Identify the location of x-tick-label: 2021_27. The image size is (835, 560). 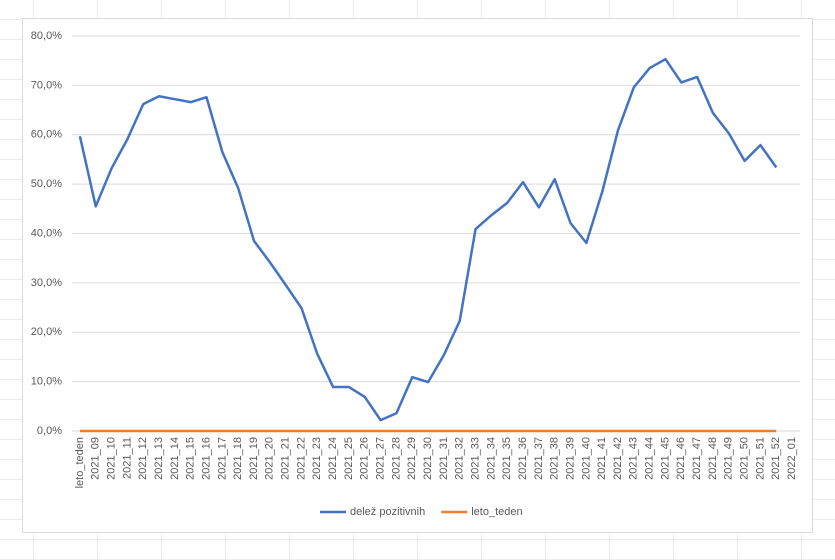
(381, 458).